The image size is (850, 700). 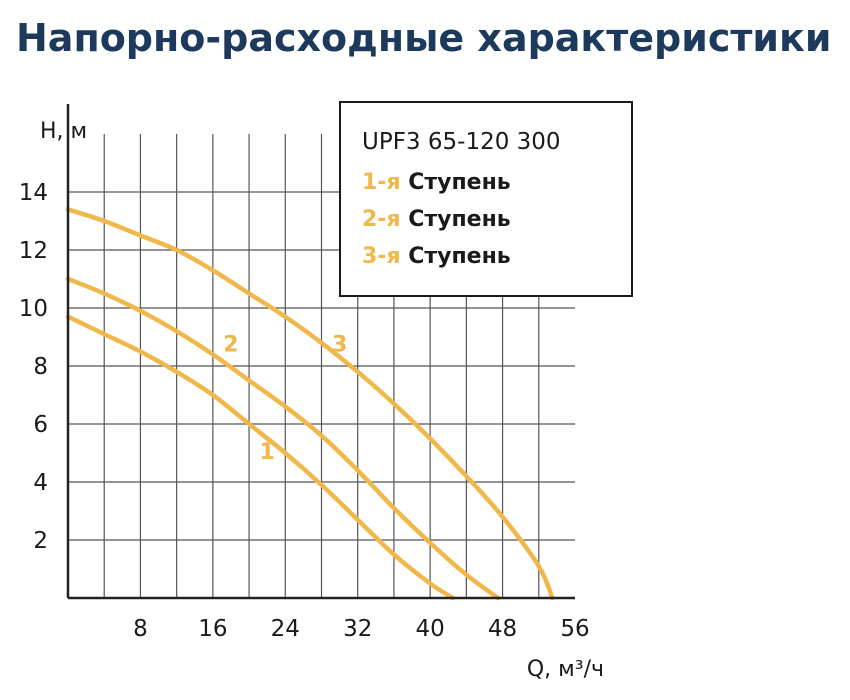 What do you see at coordinates (212, 629) in the screenshot?
I see `x-tick-label: 16` at bounding box center [212, 629].